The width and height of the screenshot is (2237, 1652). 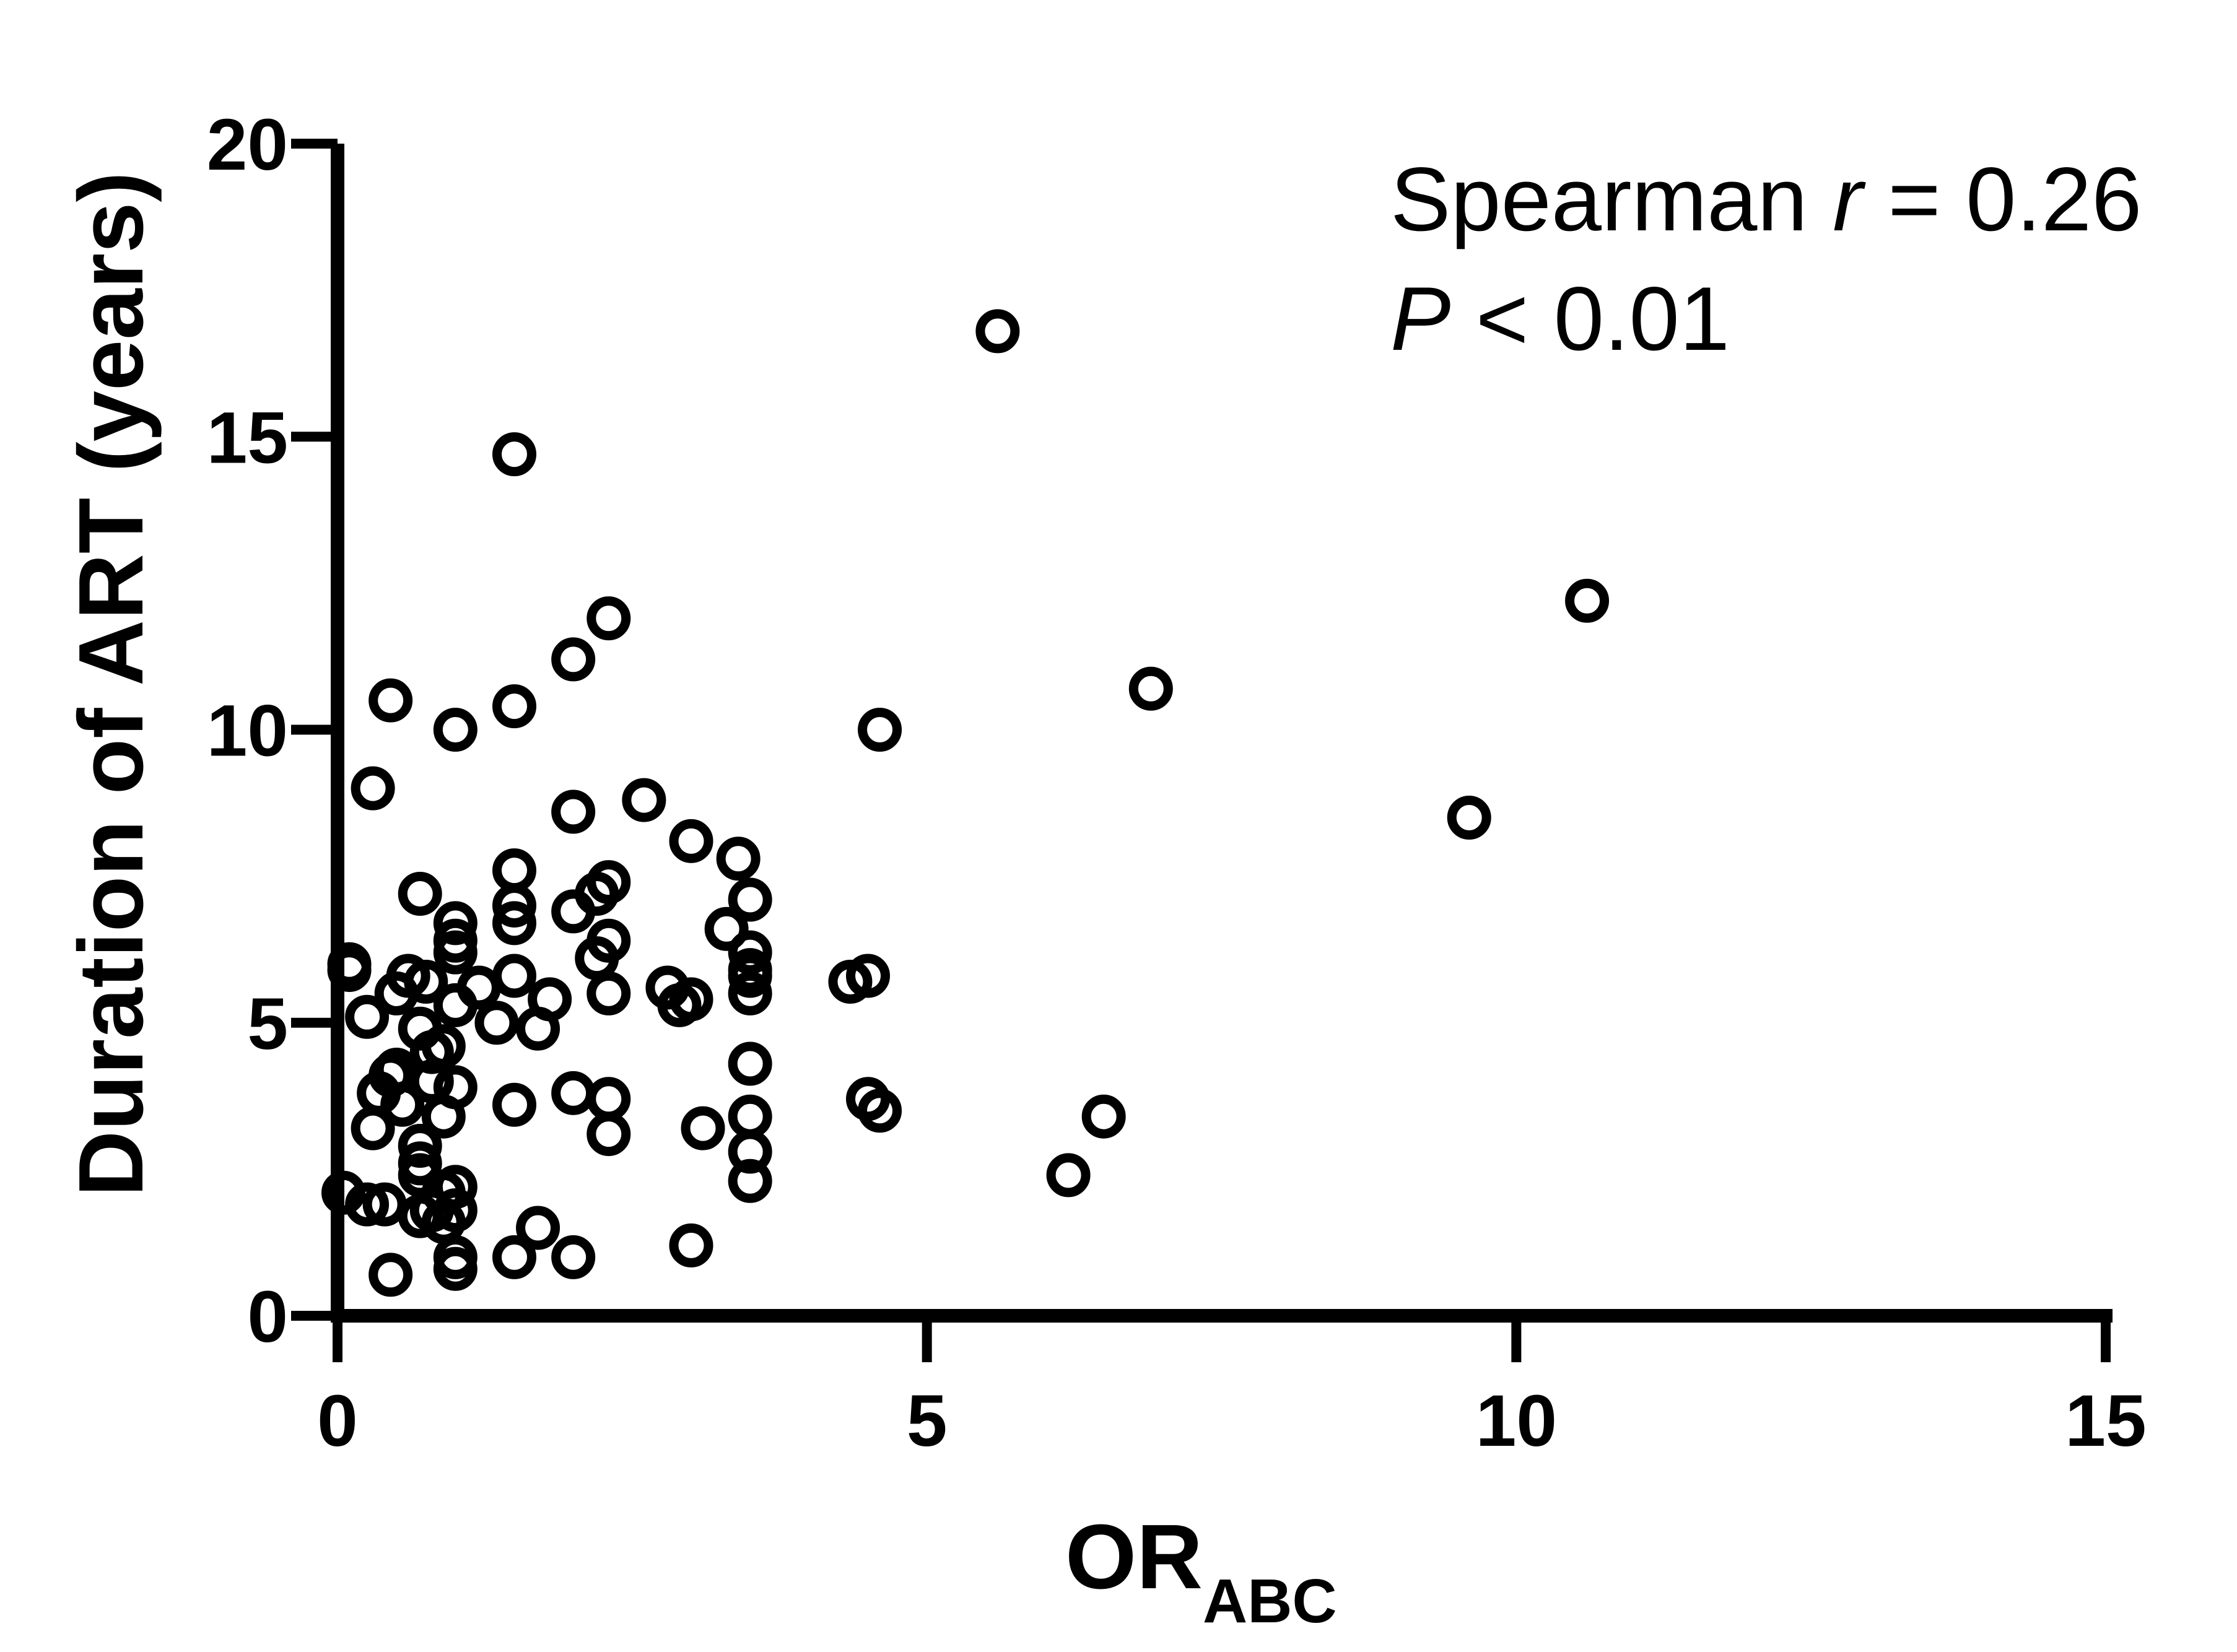 I want to click on x-axis-title-main: OR, so click(x=1134, y=1557).